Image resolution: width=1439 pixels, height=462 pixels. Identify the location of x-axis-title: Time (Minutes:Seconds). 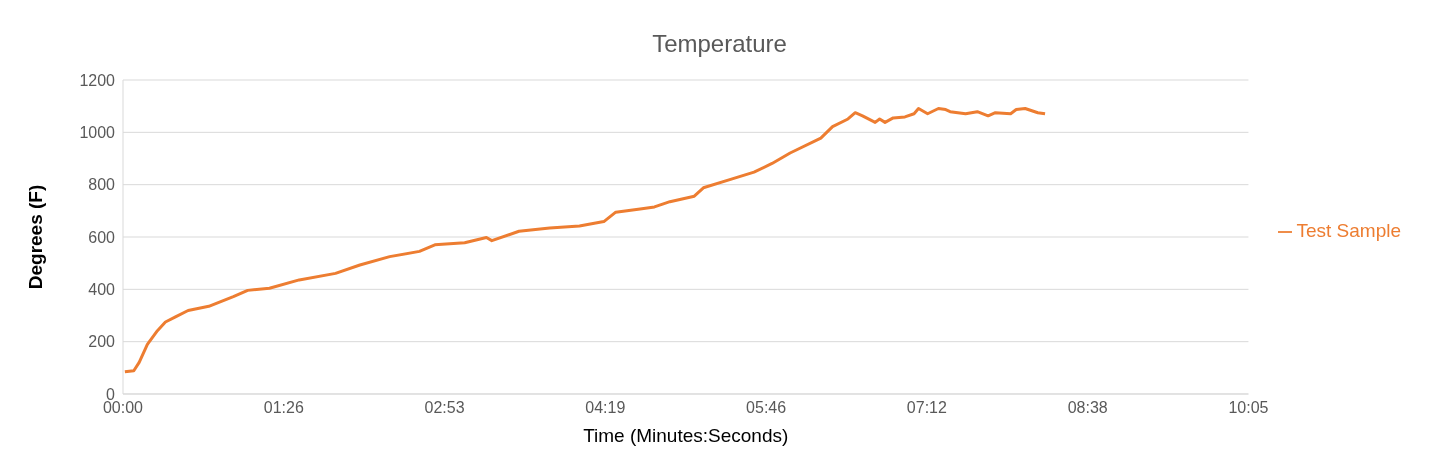
(686, 435).